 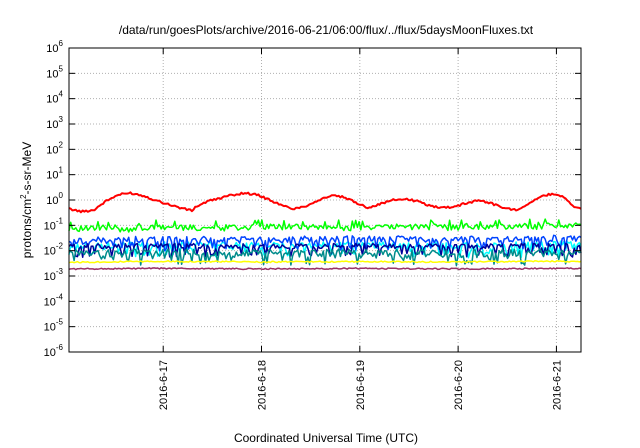 What do you see at coordinates (54, 351) in the screenshot?
I see `y-tick-label: 10⁻⁶` at bounding box center [54, 351].